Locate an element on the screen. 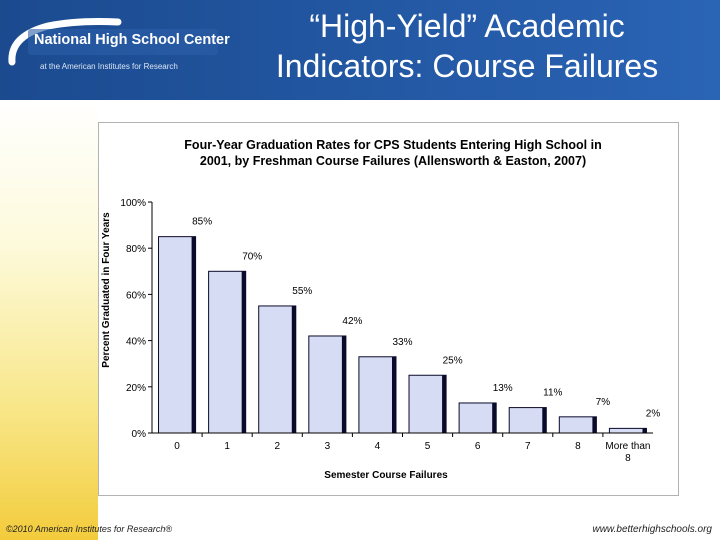  data-label: 13% is located at coordinates (503, 388).